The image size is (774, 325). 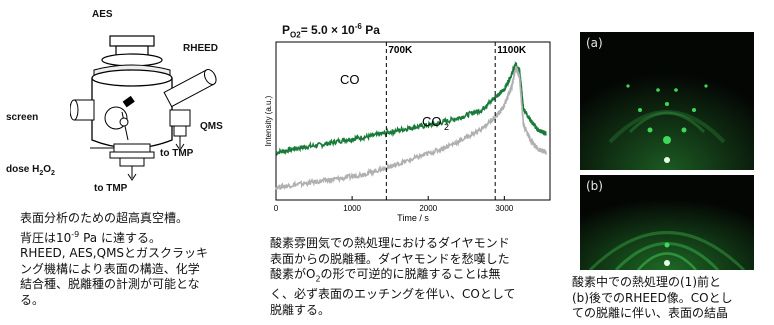 I want to click on rheed-label: RHEED, so click(x=201, y=48).